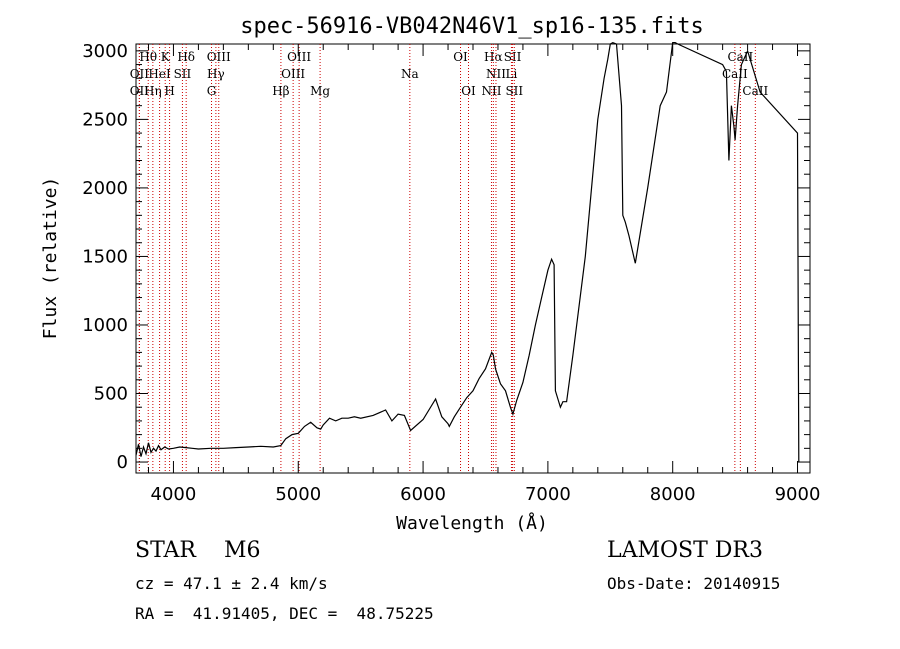  Describe the element at coordinates (798, 494) in the screenshot. I see `x-tick-label: 9000` at that location.